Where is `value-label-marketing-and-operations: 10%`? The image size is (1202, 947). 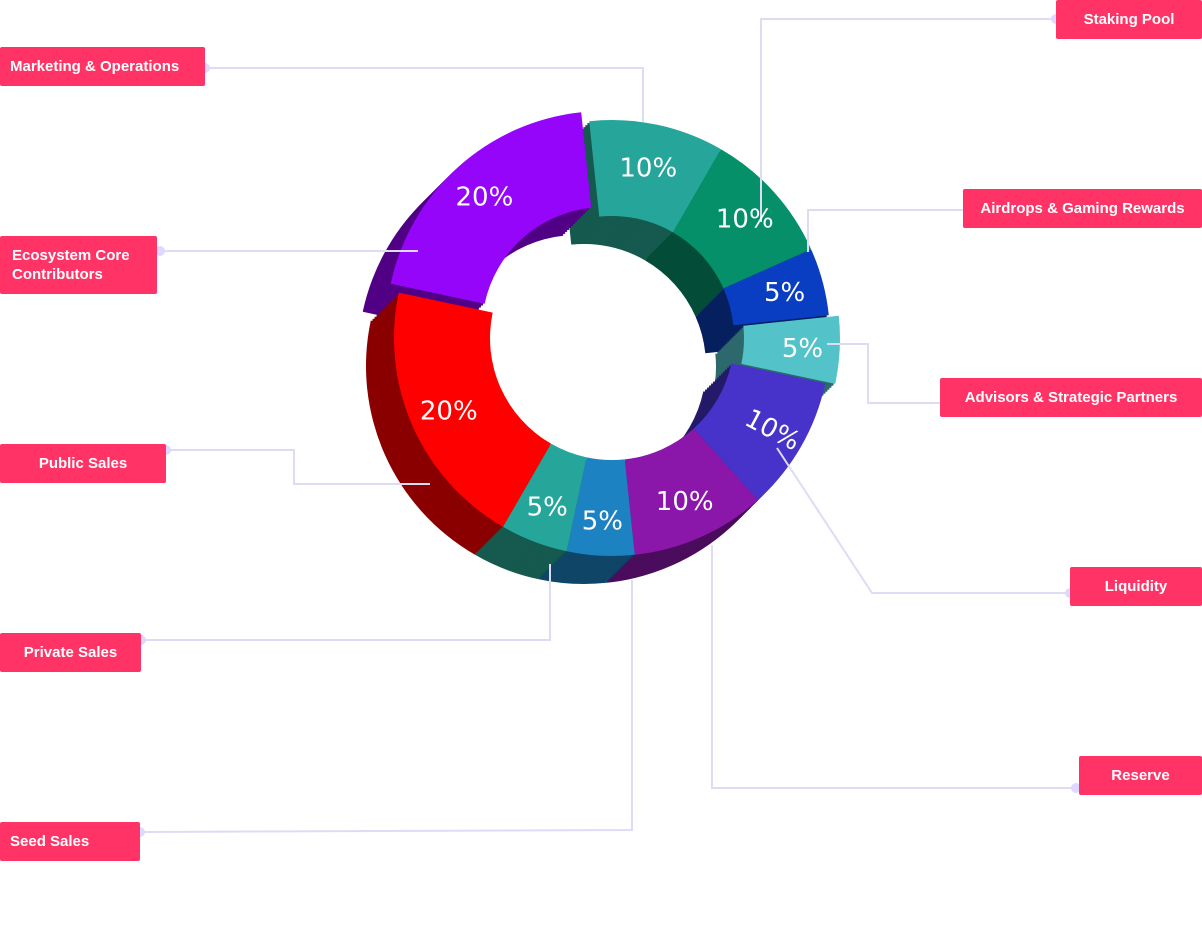
value-label-marketing-and-operations: 10% is located at coordinates (648, 168).